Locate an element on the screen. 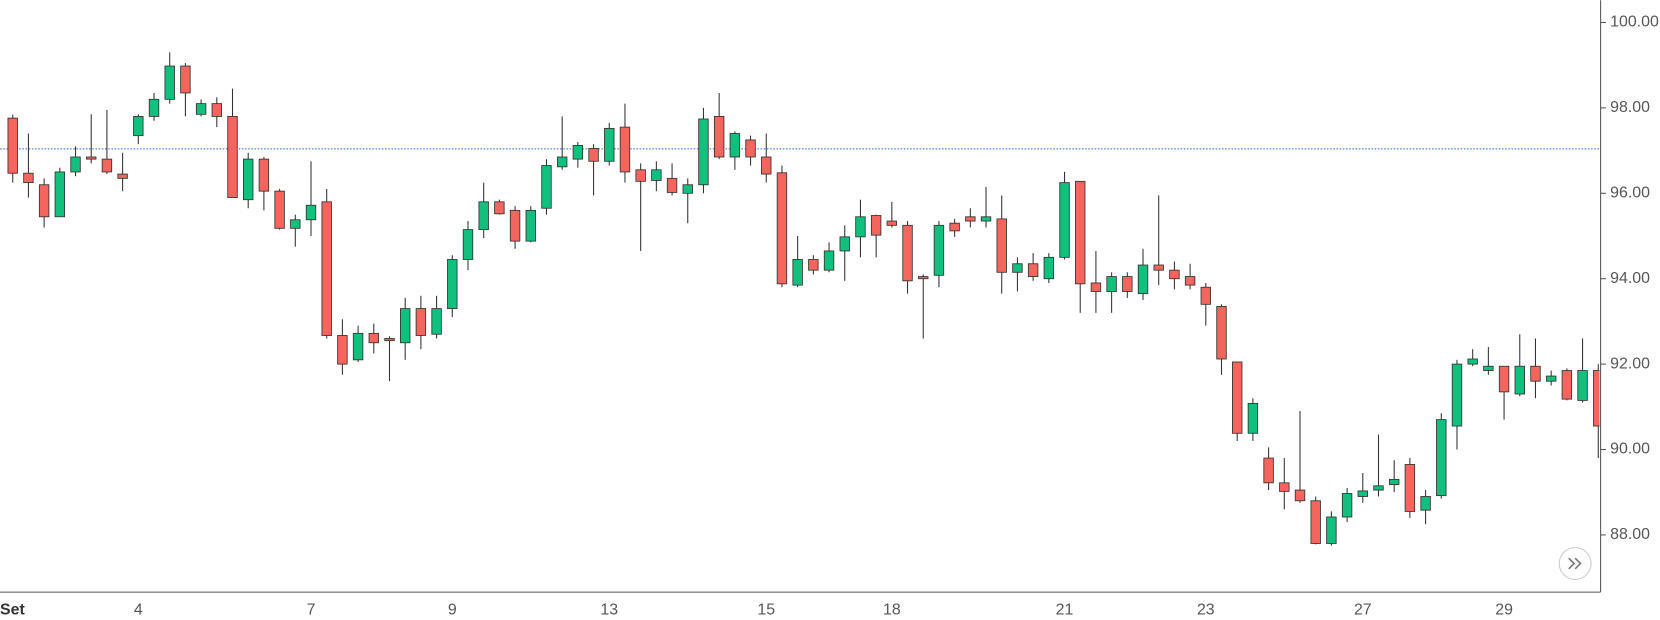 The image size is (1660, 620). scroll-button-icon is located at coordinates (1575, 563).